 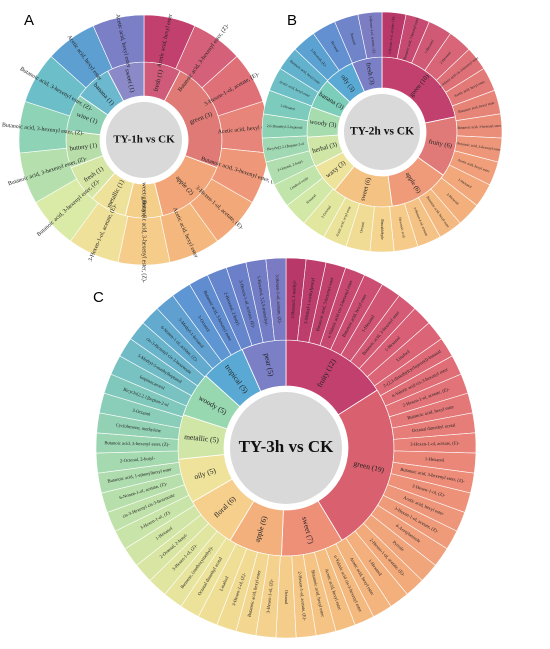 What do you see at coordinates (479, 147) in the screenshot?
I see `outer-segment-label: Hexanoic acid, 3-hexenyl ester` at bounding box center [479, 147].